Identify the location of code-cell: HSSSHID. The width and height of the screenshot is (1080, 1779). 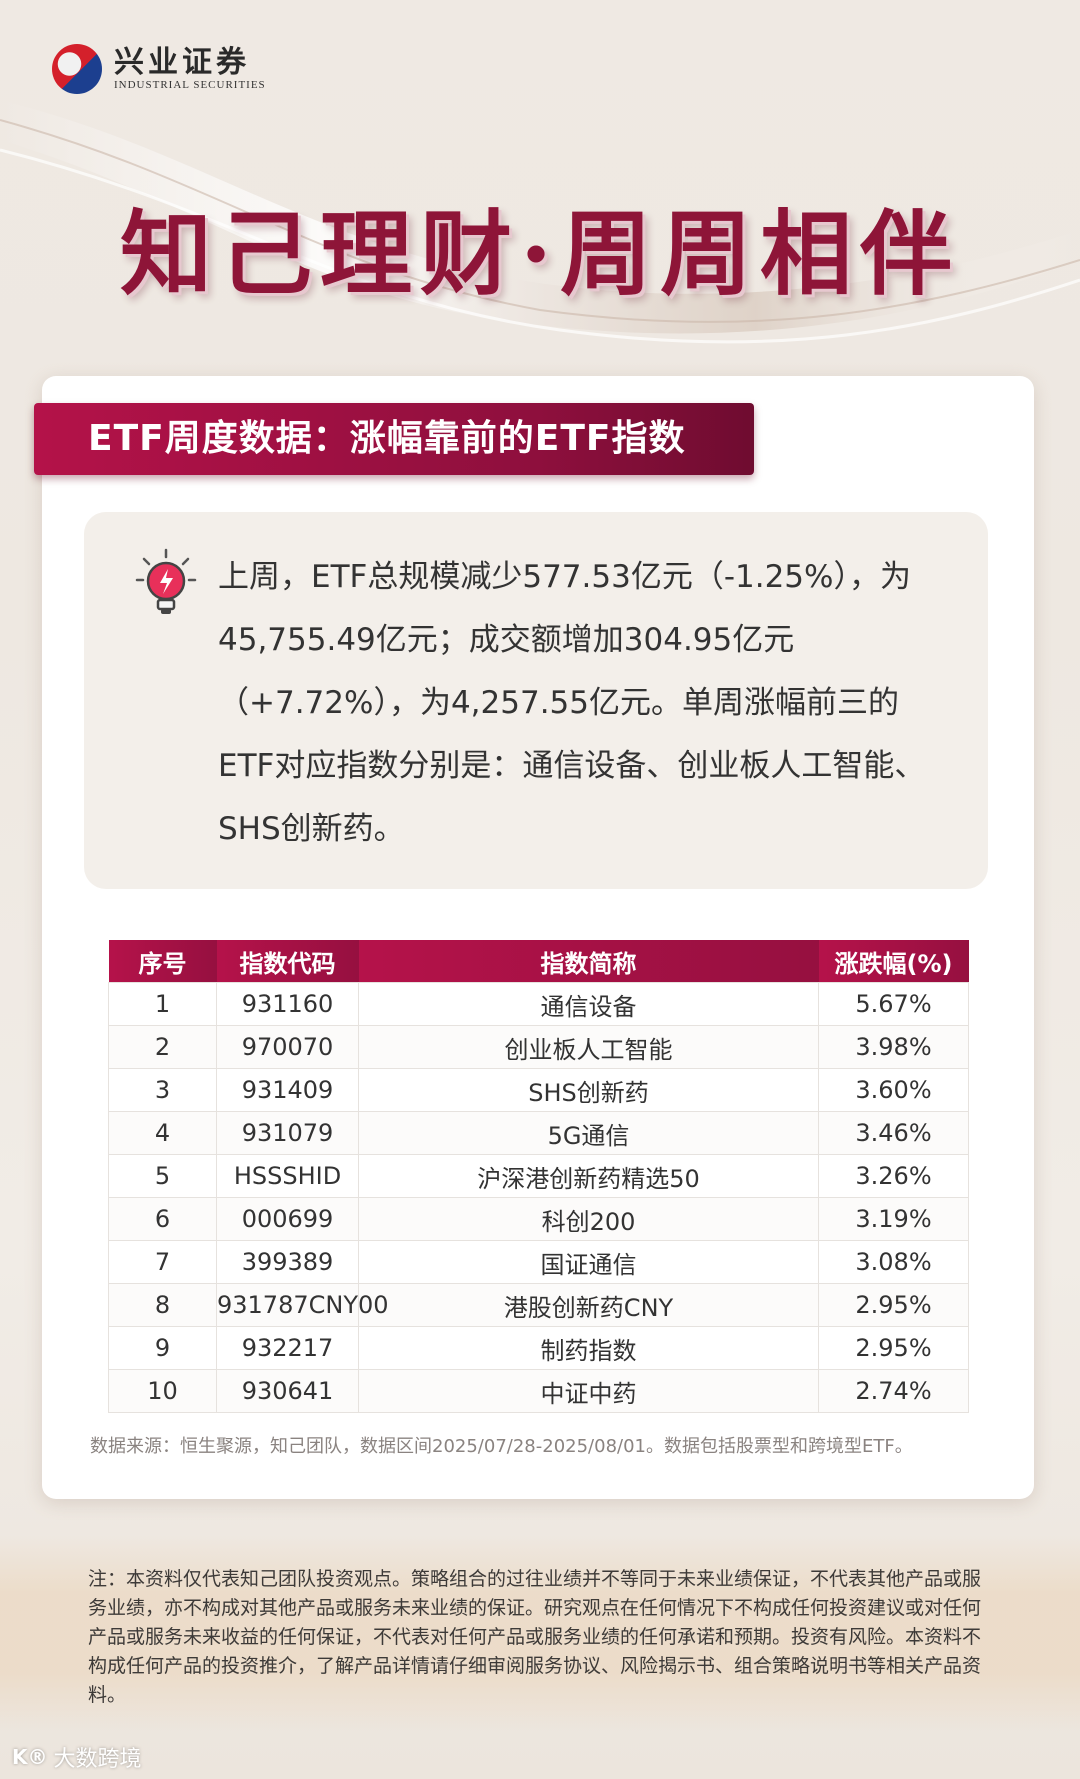
(287, 1176).